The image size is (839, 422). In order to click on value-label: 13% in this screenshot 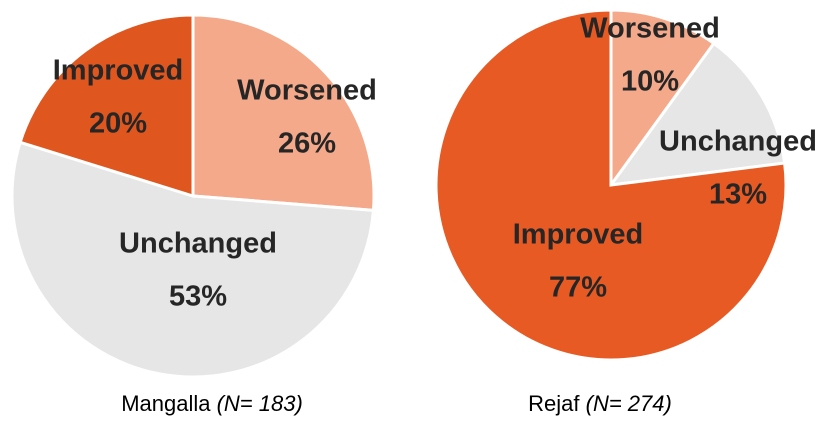, I will do `click(738, 195)`.